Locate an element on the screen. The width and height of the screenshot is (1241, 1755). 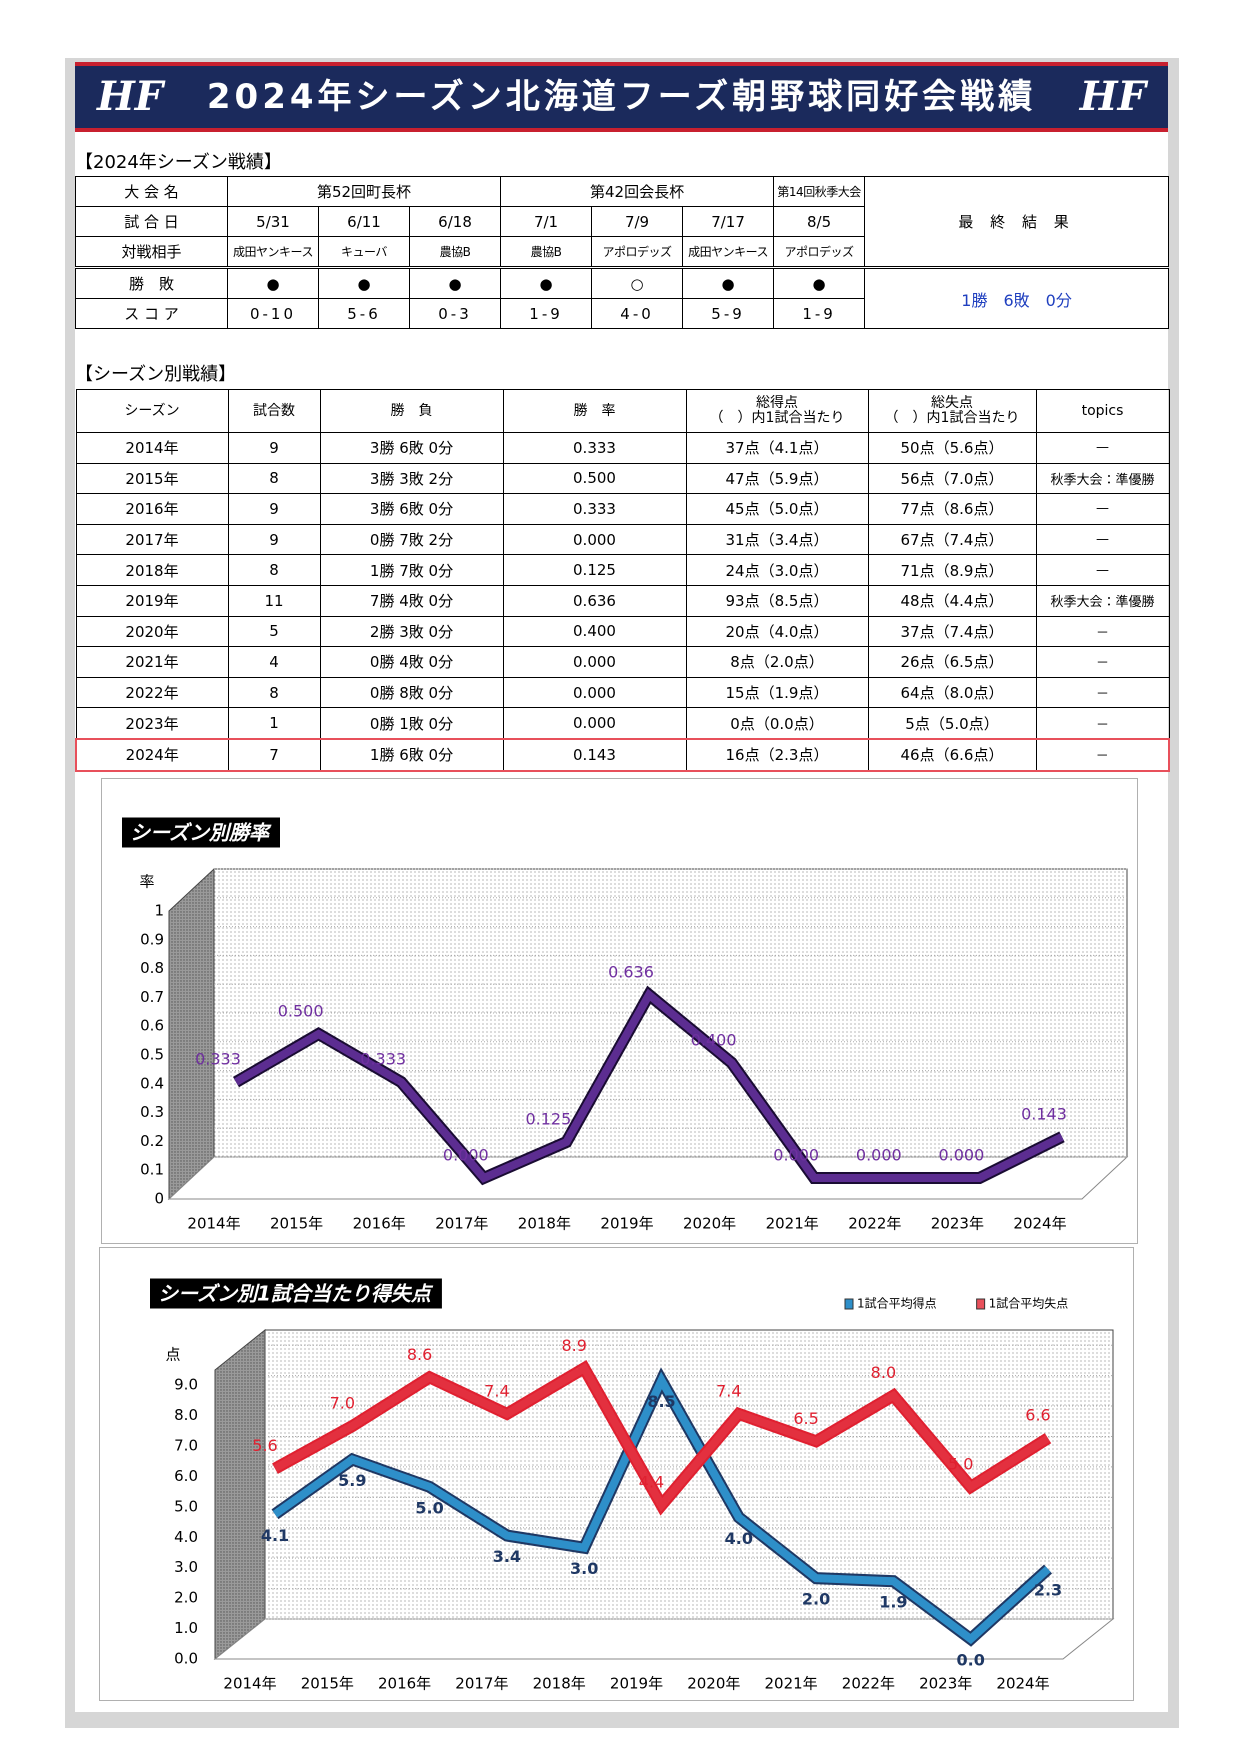
y-axis-label: 点 is located at coordinates (172, 1355).